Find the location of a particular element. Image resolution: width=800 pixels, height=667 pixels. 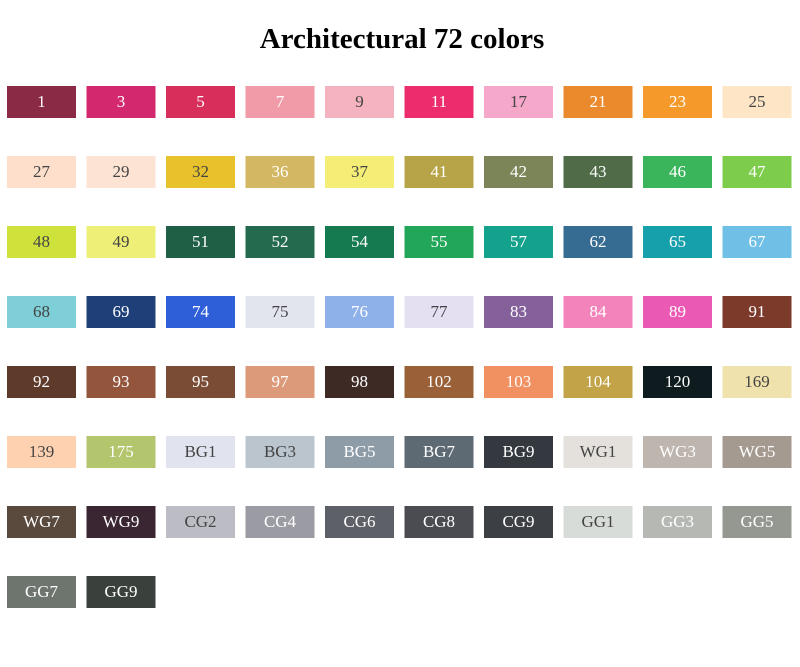

swatch-label: 175 is located at coordinates (121, 451).